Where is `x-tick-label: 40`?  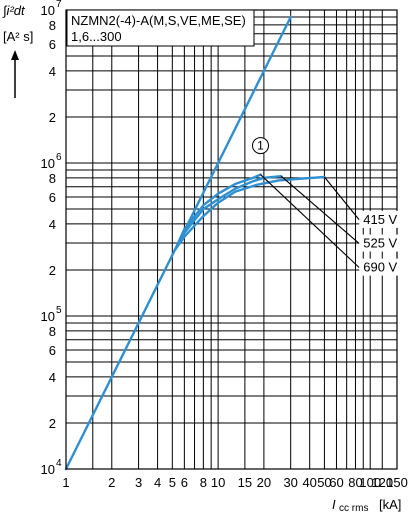 x-tick-label: 40 is located at coordinates (309, 482).